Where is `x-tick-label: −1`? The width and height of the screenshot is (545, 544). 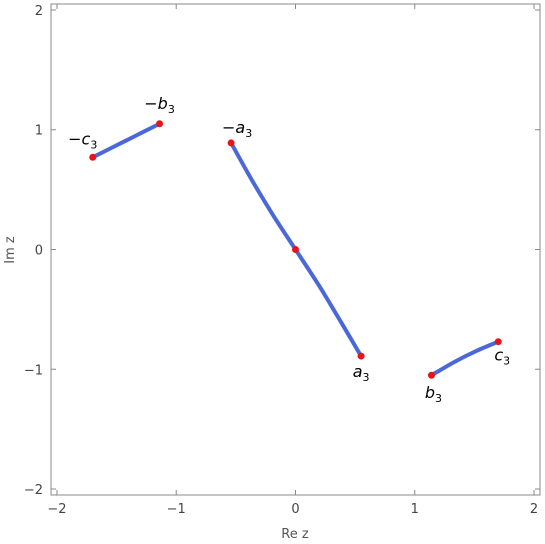
x-tick-label: −1 is located at coordinates (176, 509).